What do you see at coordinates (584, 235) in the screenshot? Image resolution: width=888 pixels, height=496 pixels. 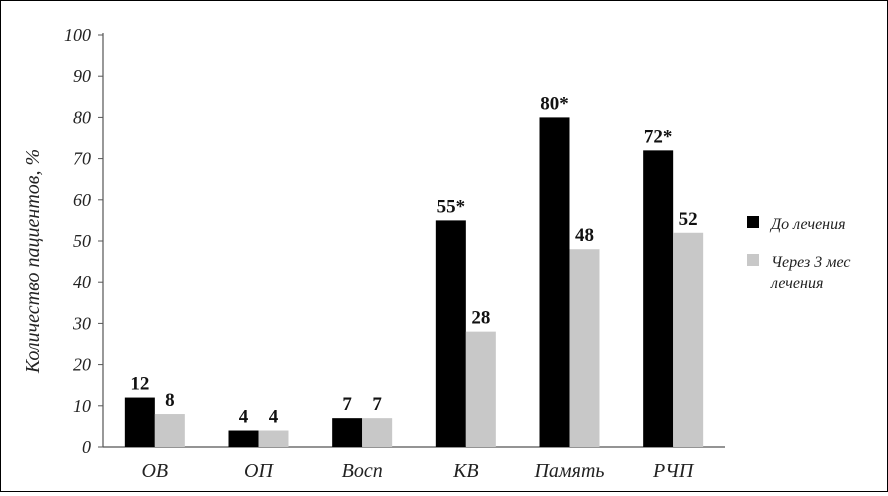 I see `value-label: 48` at bounding box center [584, 235].